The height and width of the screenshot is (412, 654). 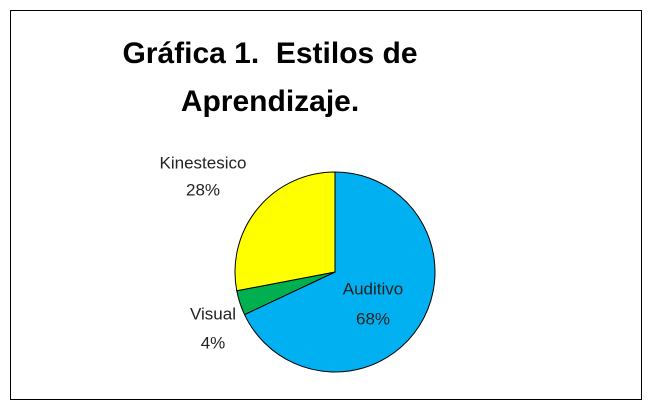 I want to click on slice-value-label: 4%, so click(x=213, y=342).